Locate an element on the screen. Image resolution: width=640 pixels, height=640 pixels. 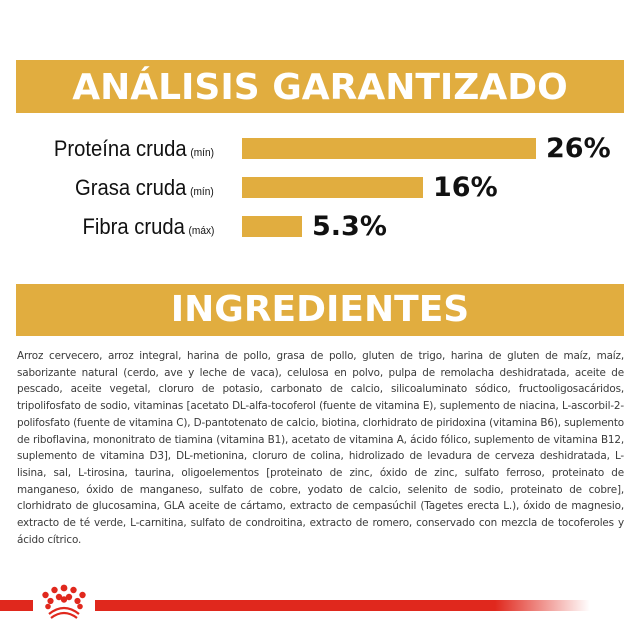
chart-row-fiber: Fibra cruda (máx) 5.3% is located at coordinates (320, 227).